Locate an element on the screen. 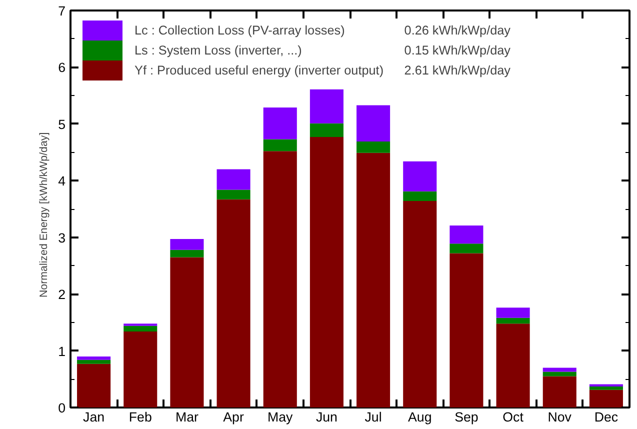 This screenshot has height=429, width=637. y-tick-label: 3 is located at coordinates (62, 238).